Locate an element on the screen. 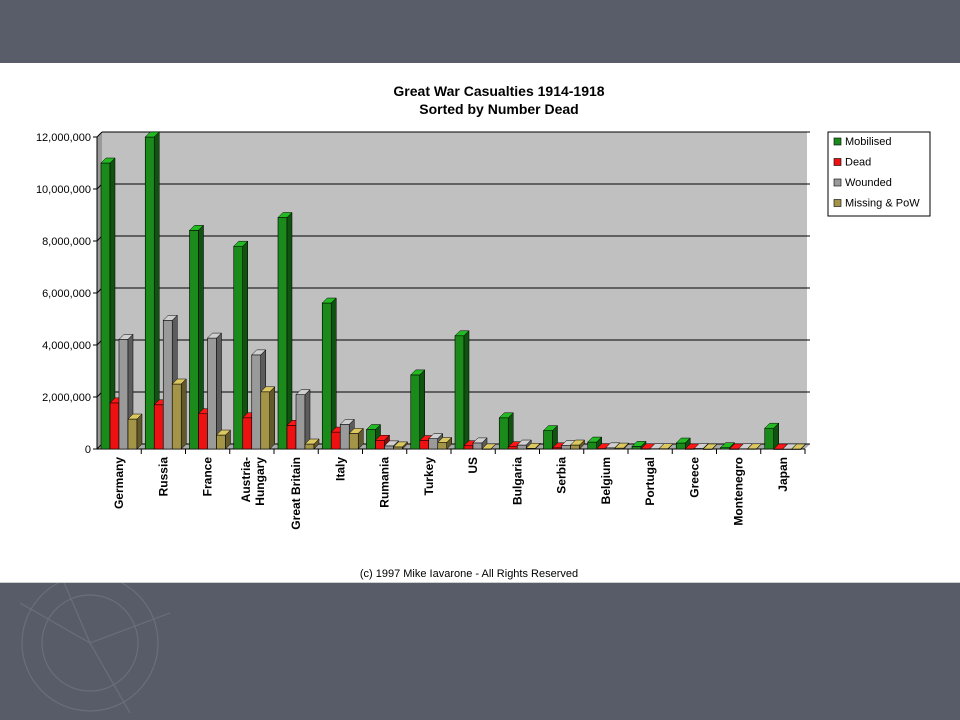 This screenshot has width=960, height=720. x-category-label: US is located at coordinates (473, 465).